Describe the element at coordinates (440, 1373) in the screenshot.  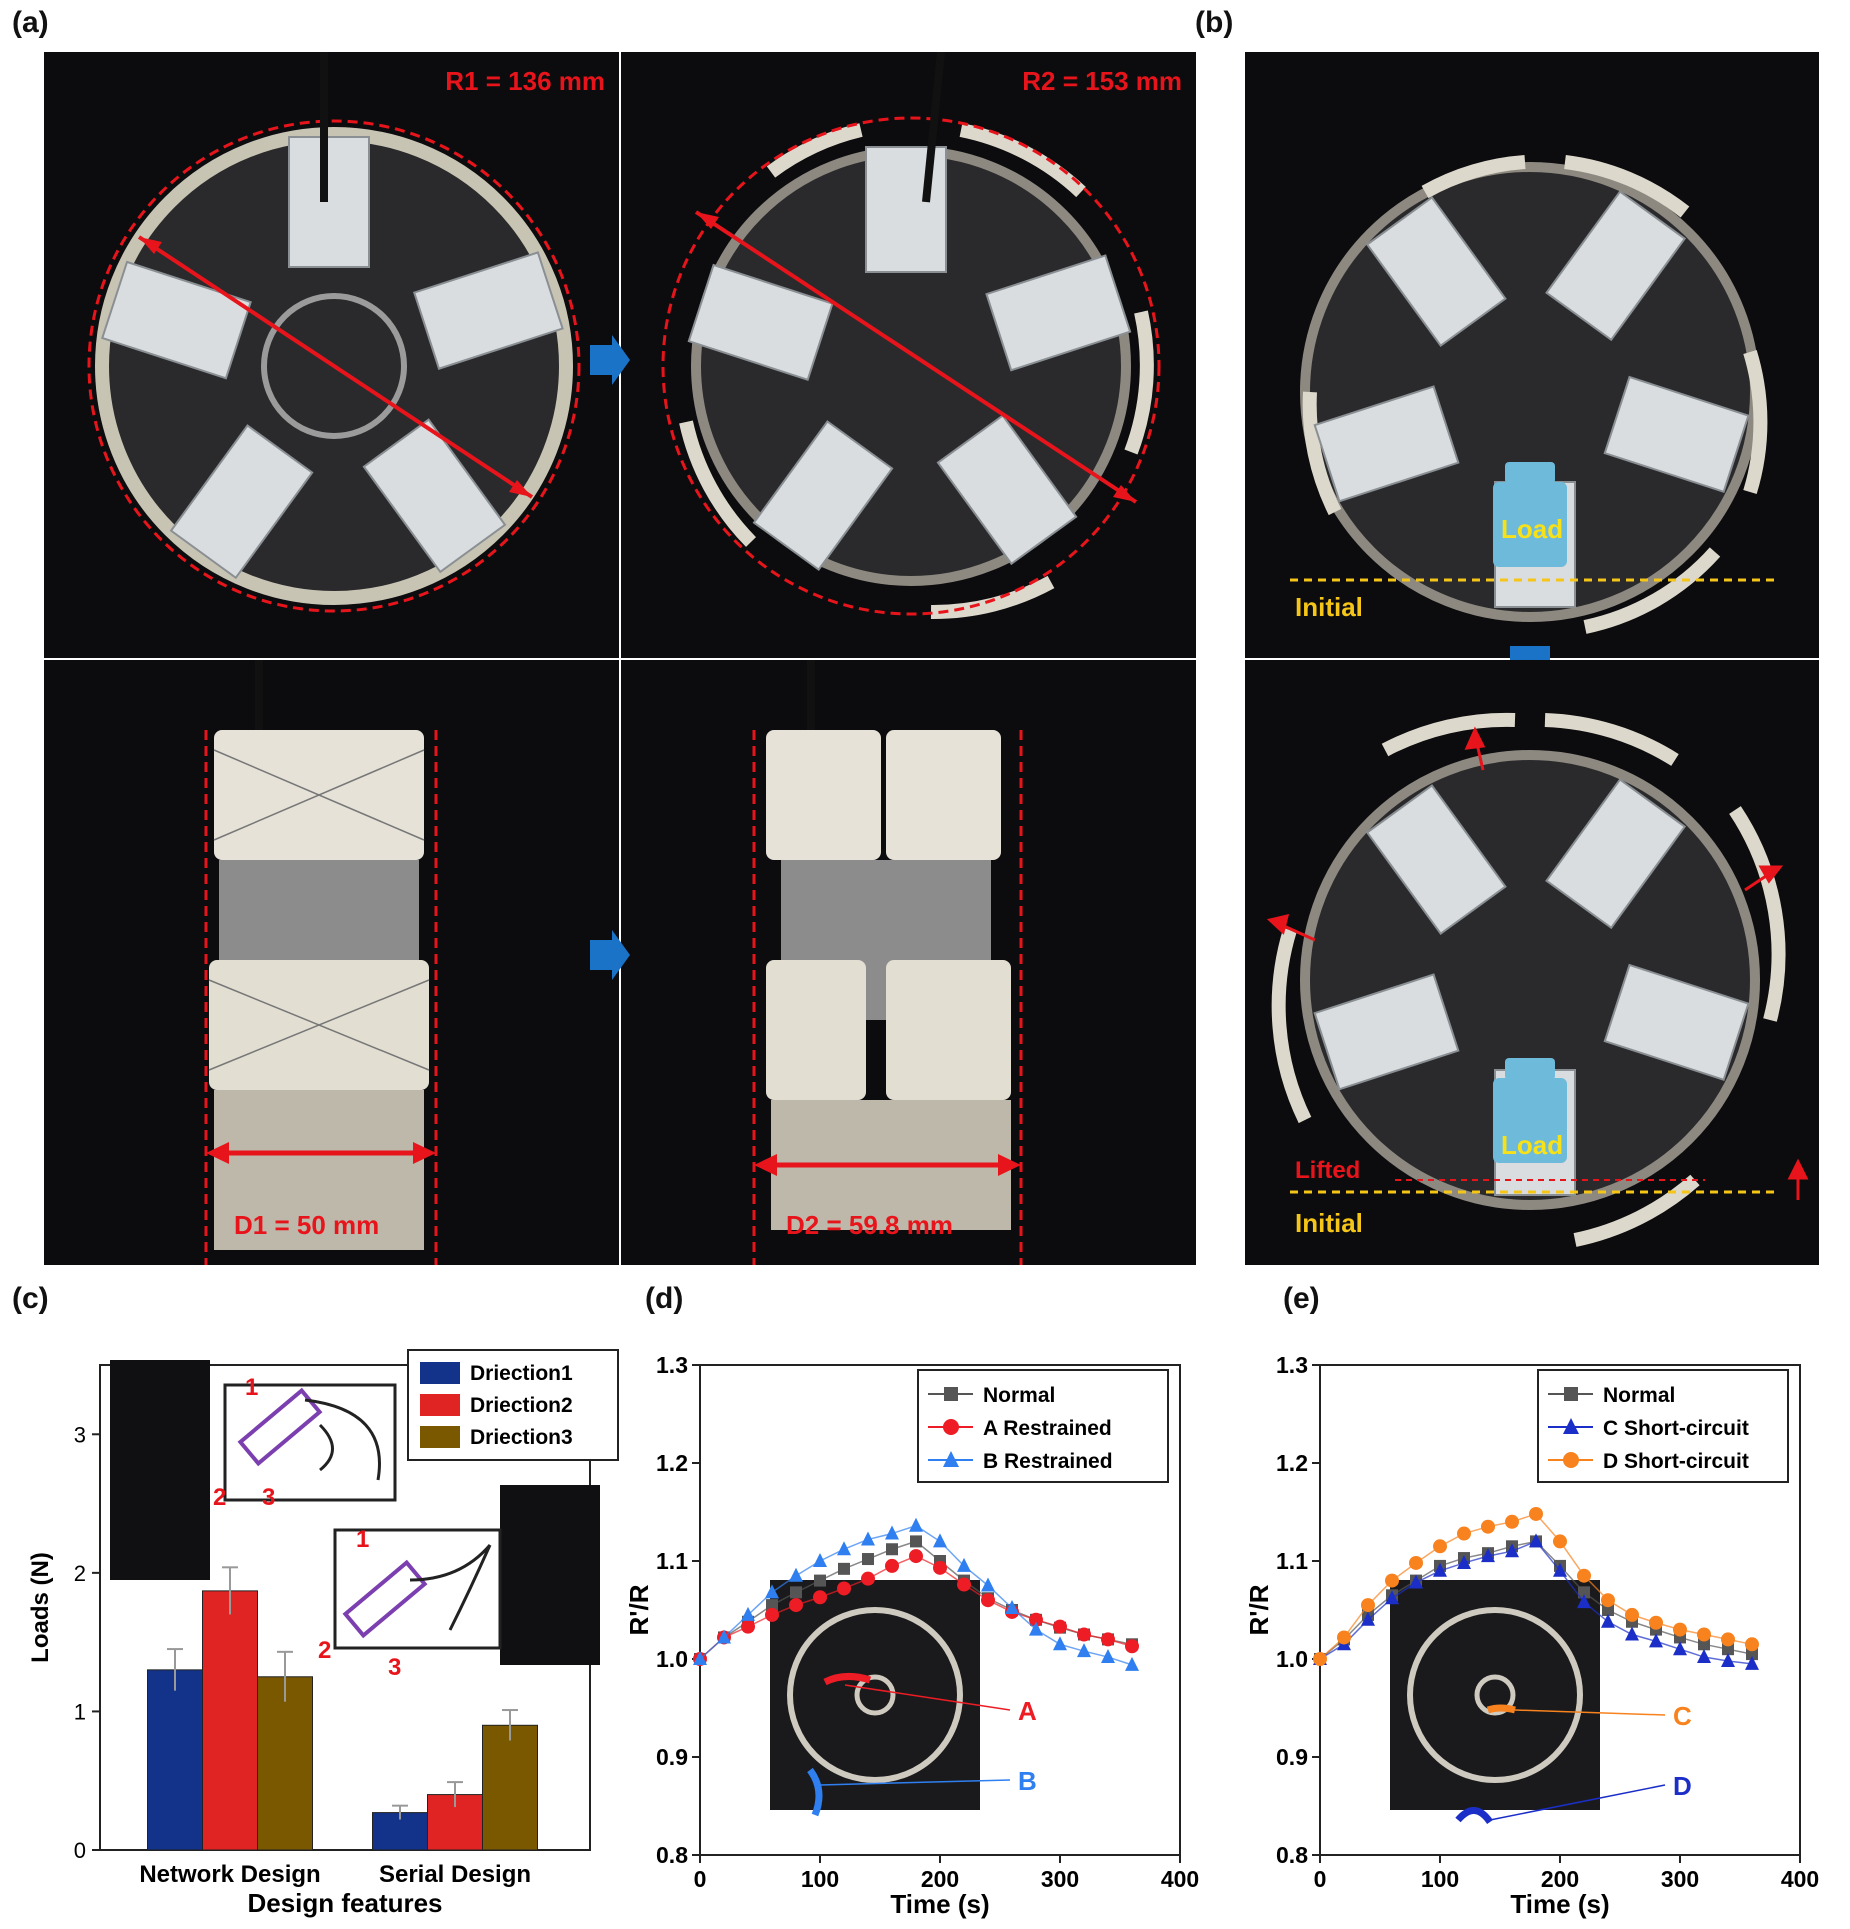
I see `legend-swatch` at that location.